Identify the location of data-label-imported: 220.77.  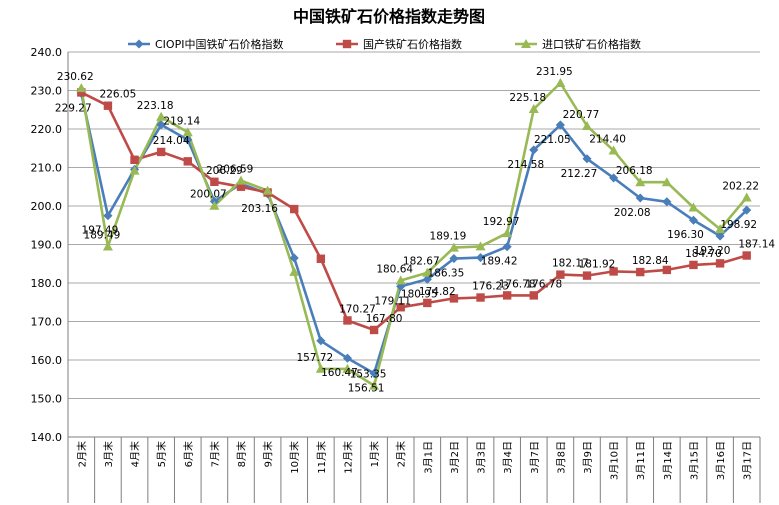
(581, 115).